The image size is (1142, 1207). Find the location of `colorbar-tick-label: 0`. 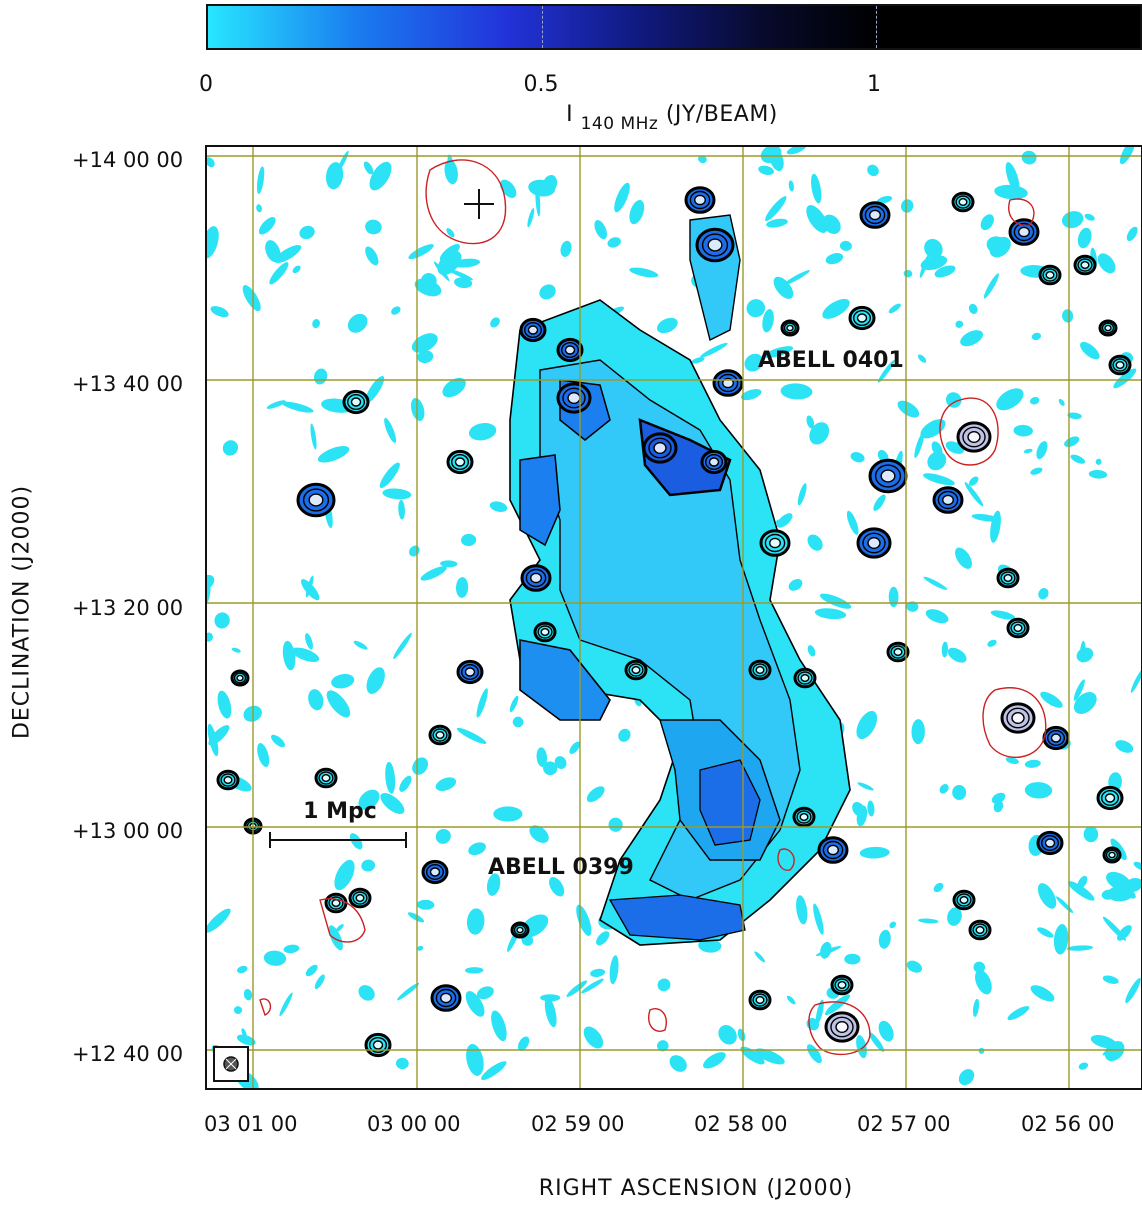

colorbar-tick-label: 0 is located at coordinates (206, 84).